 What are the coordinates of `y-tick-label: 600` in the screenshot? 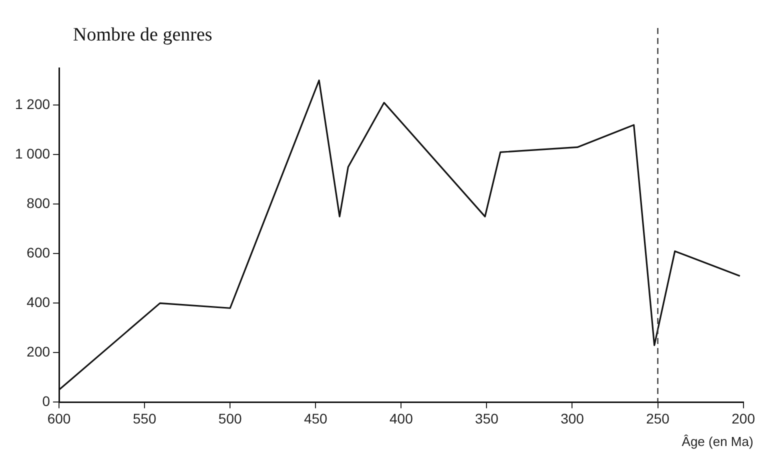 It's located at (38, 252).